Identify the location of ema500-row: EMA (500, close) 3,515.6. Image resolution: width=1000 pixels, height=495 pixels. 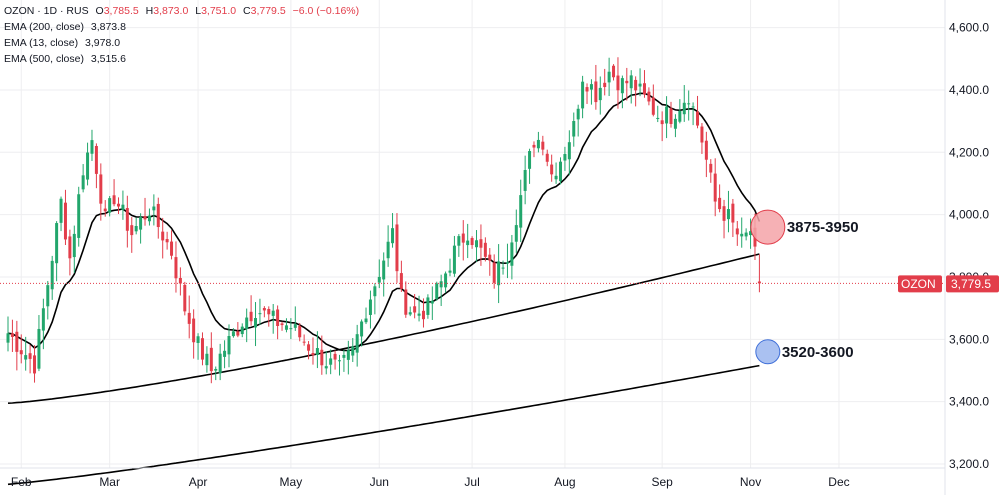
(181, 59).